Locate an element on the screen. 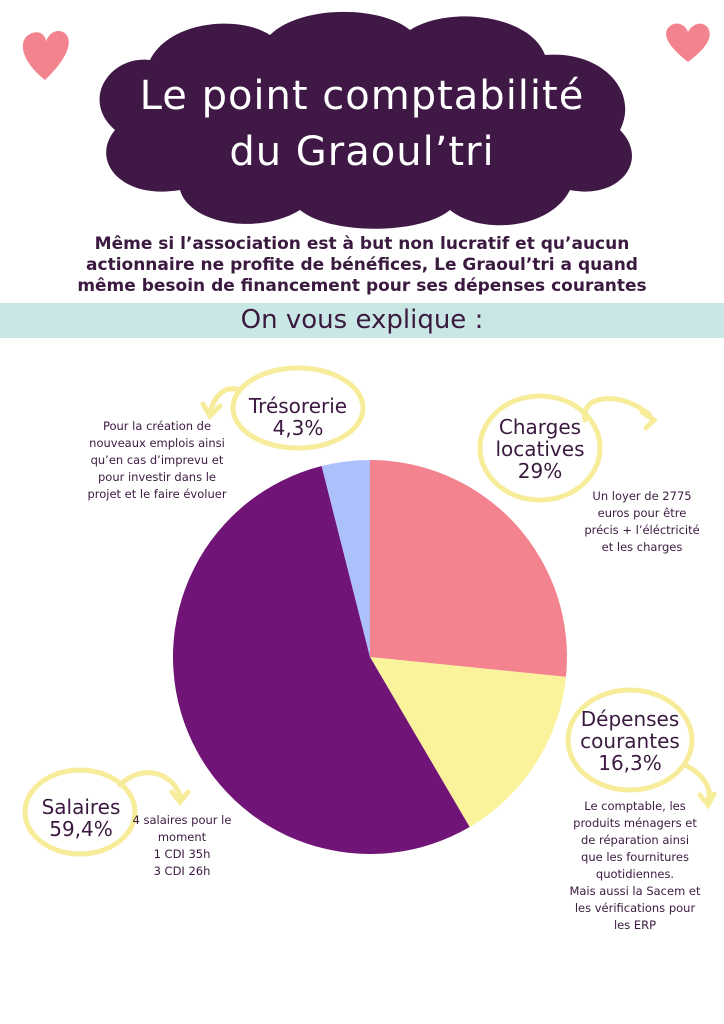 This screenshot has height=1024, width=724. title-line: Le point comptabilité is located at coordinates (362, 96).